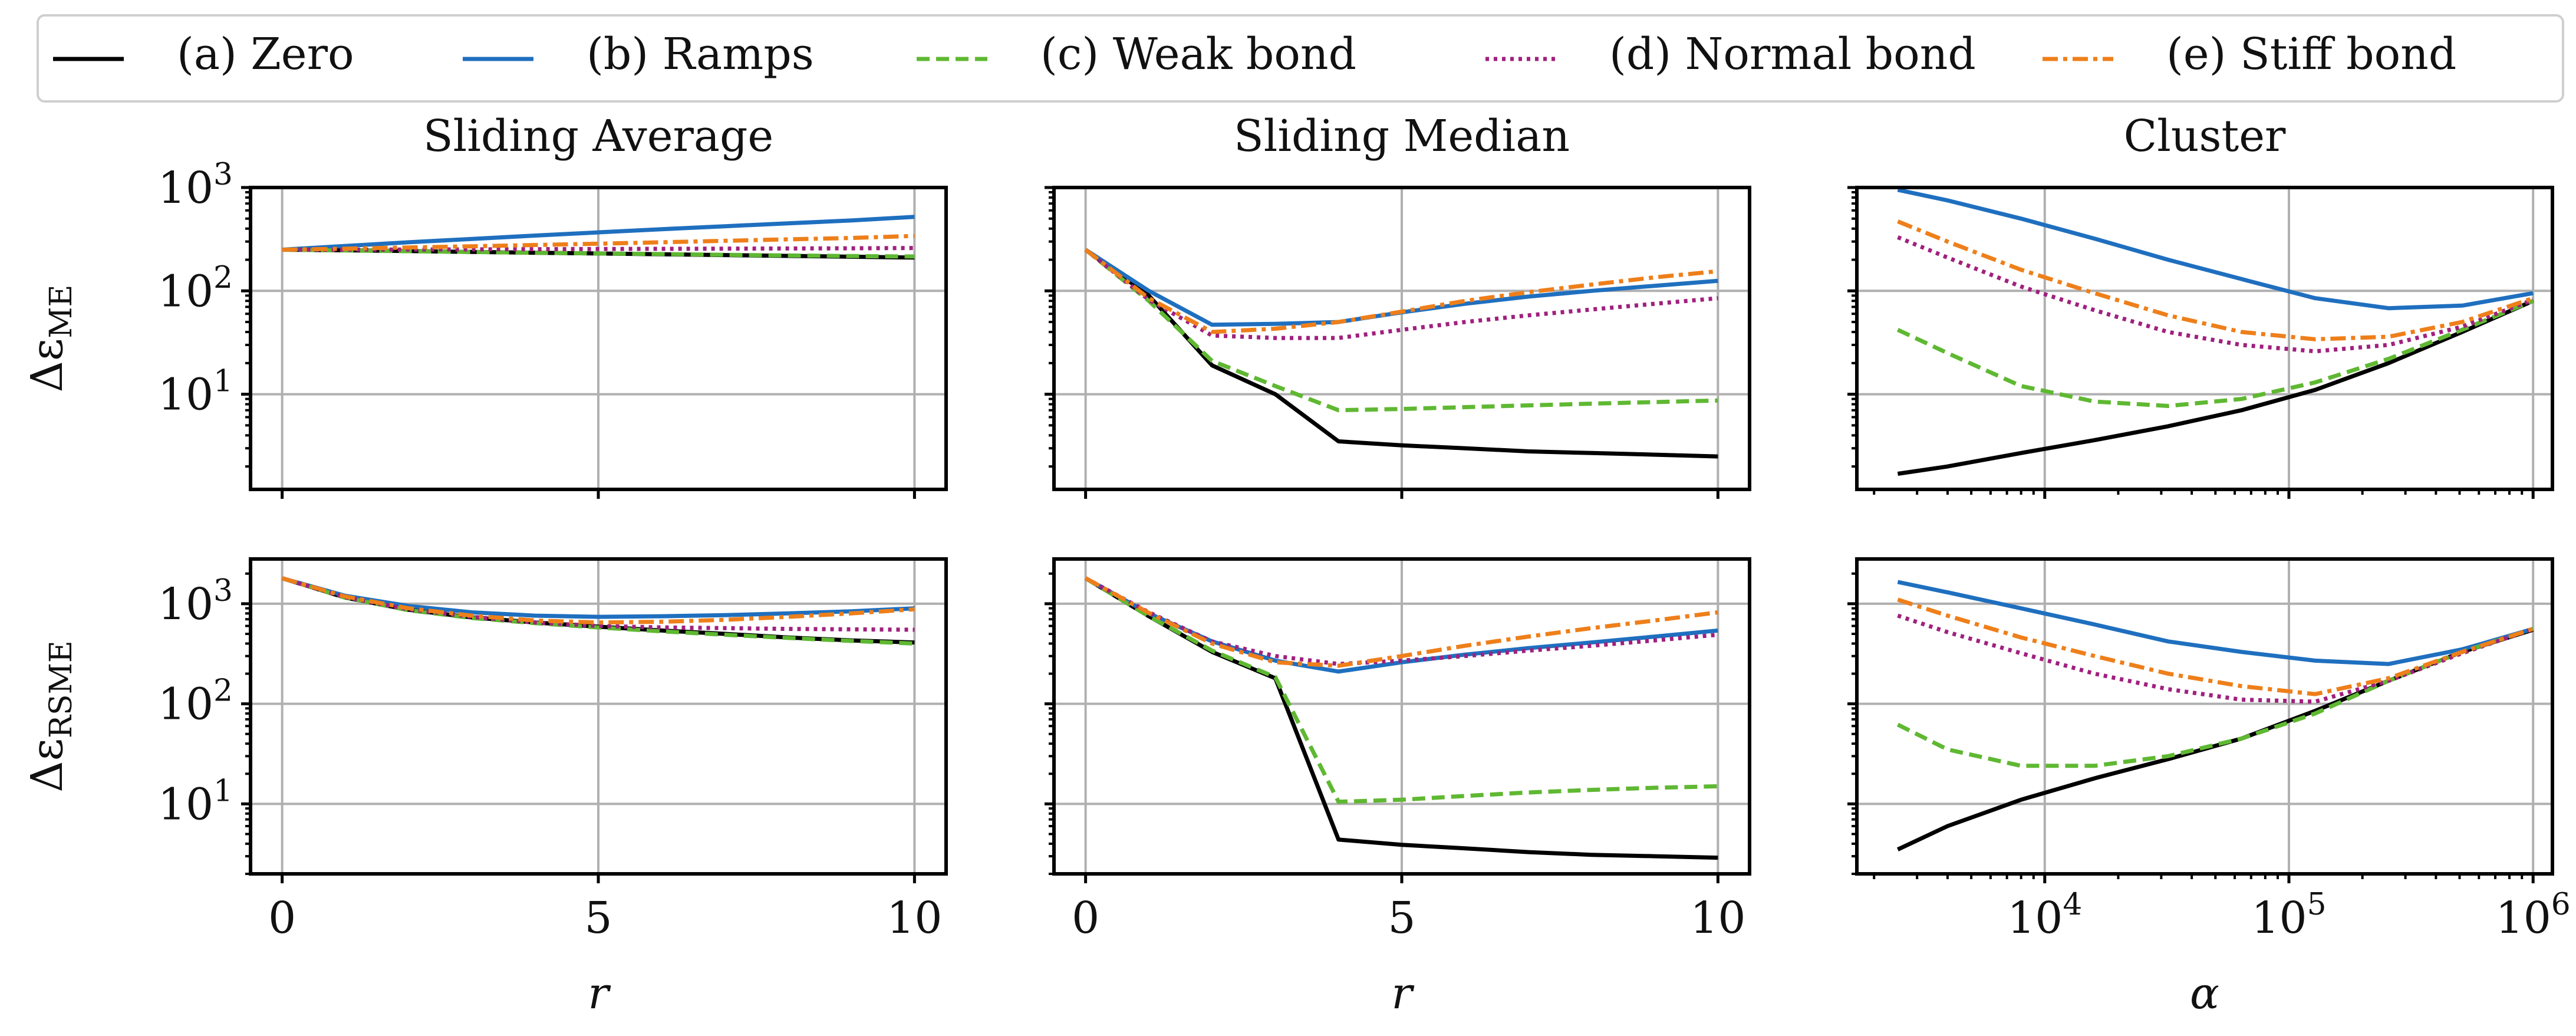 The image size is (2576, 1036). I want to click on panel-3: Cluster, so click(2200, 305).